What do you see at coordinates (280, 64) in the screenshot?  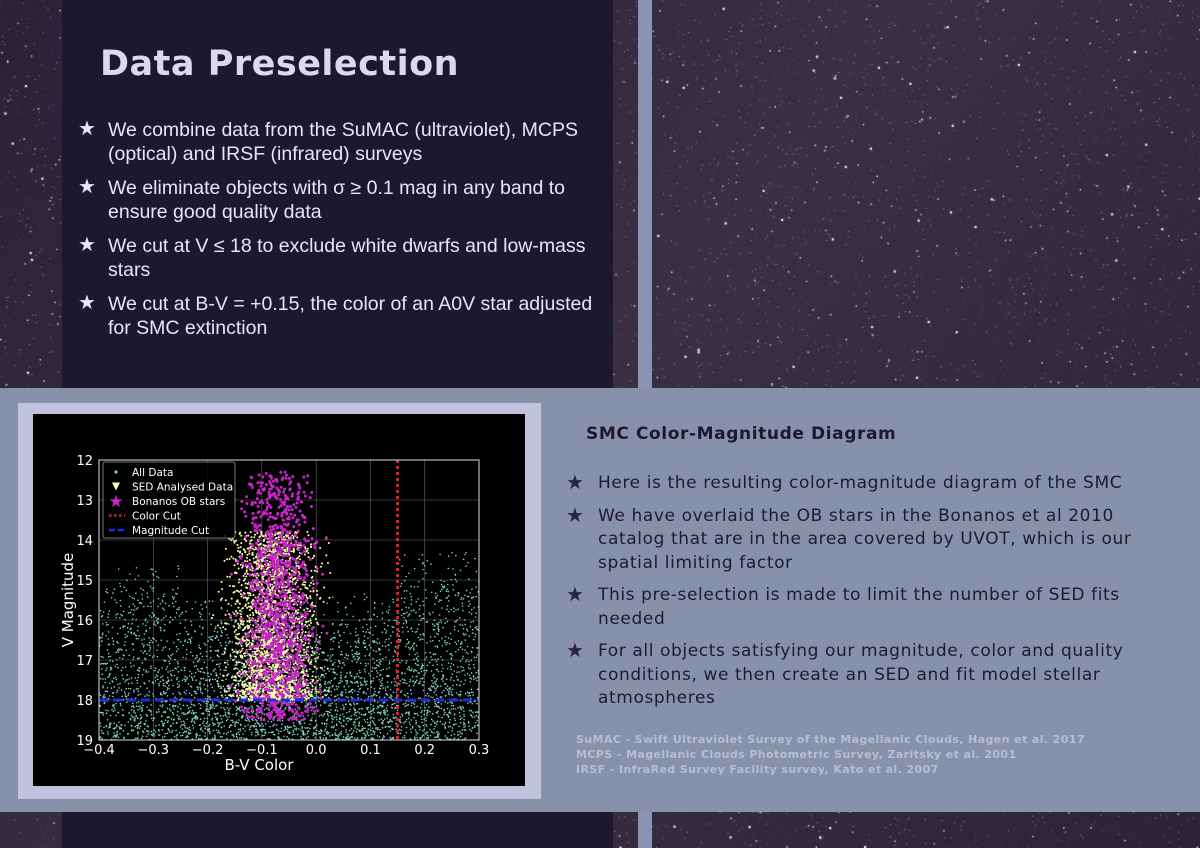 I see `slide-title: Data Preselection` at bounding box center [280, 64].